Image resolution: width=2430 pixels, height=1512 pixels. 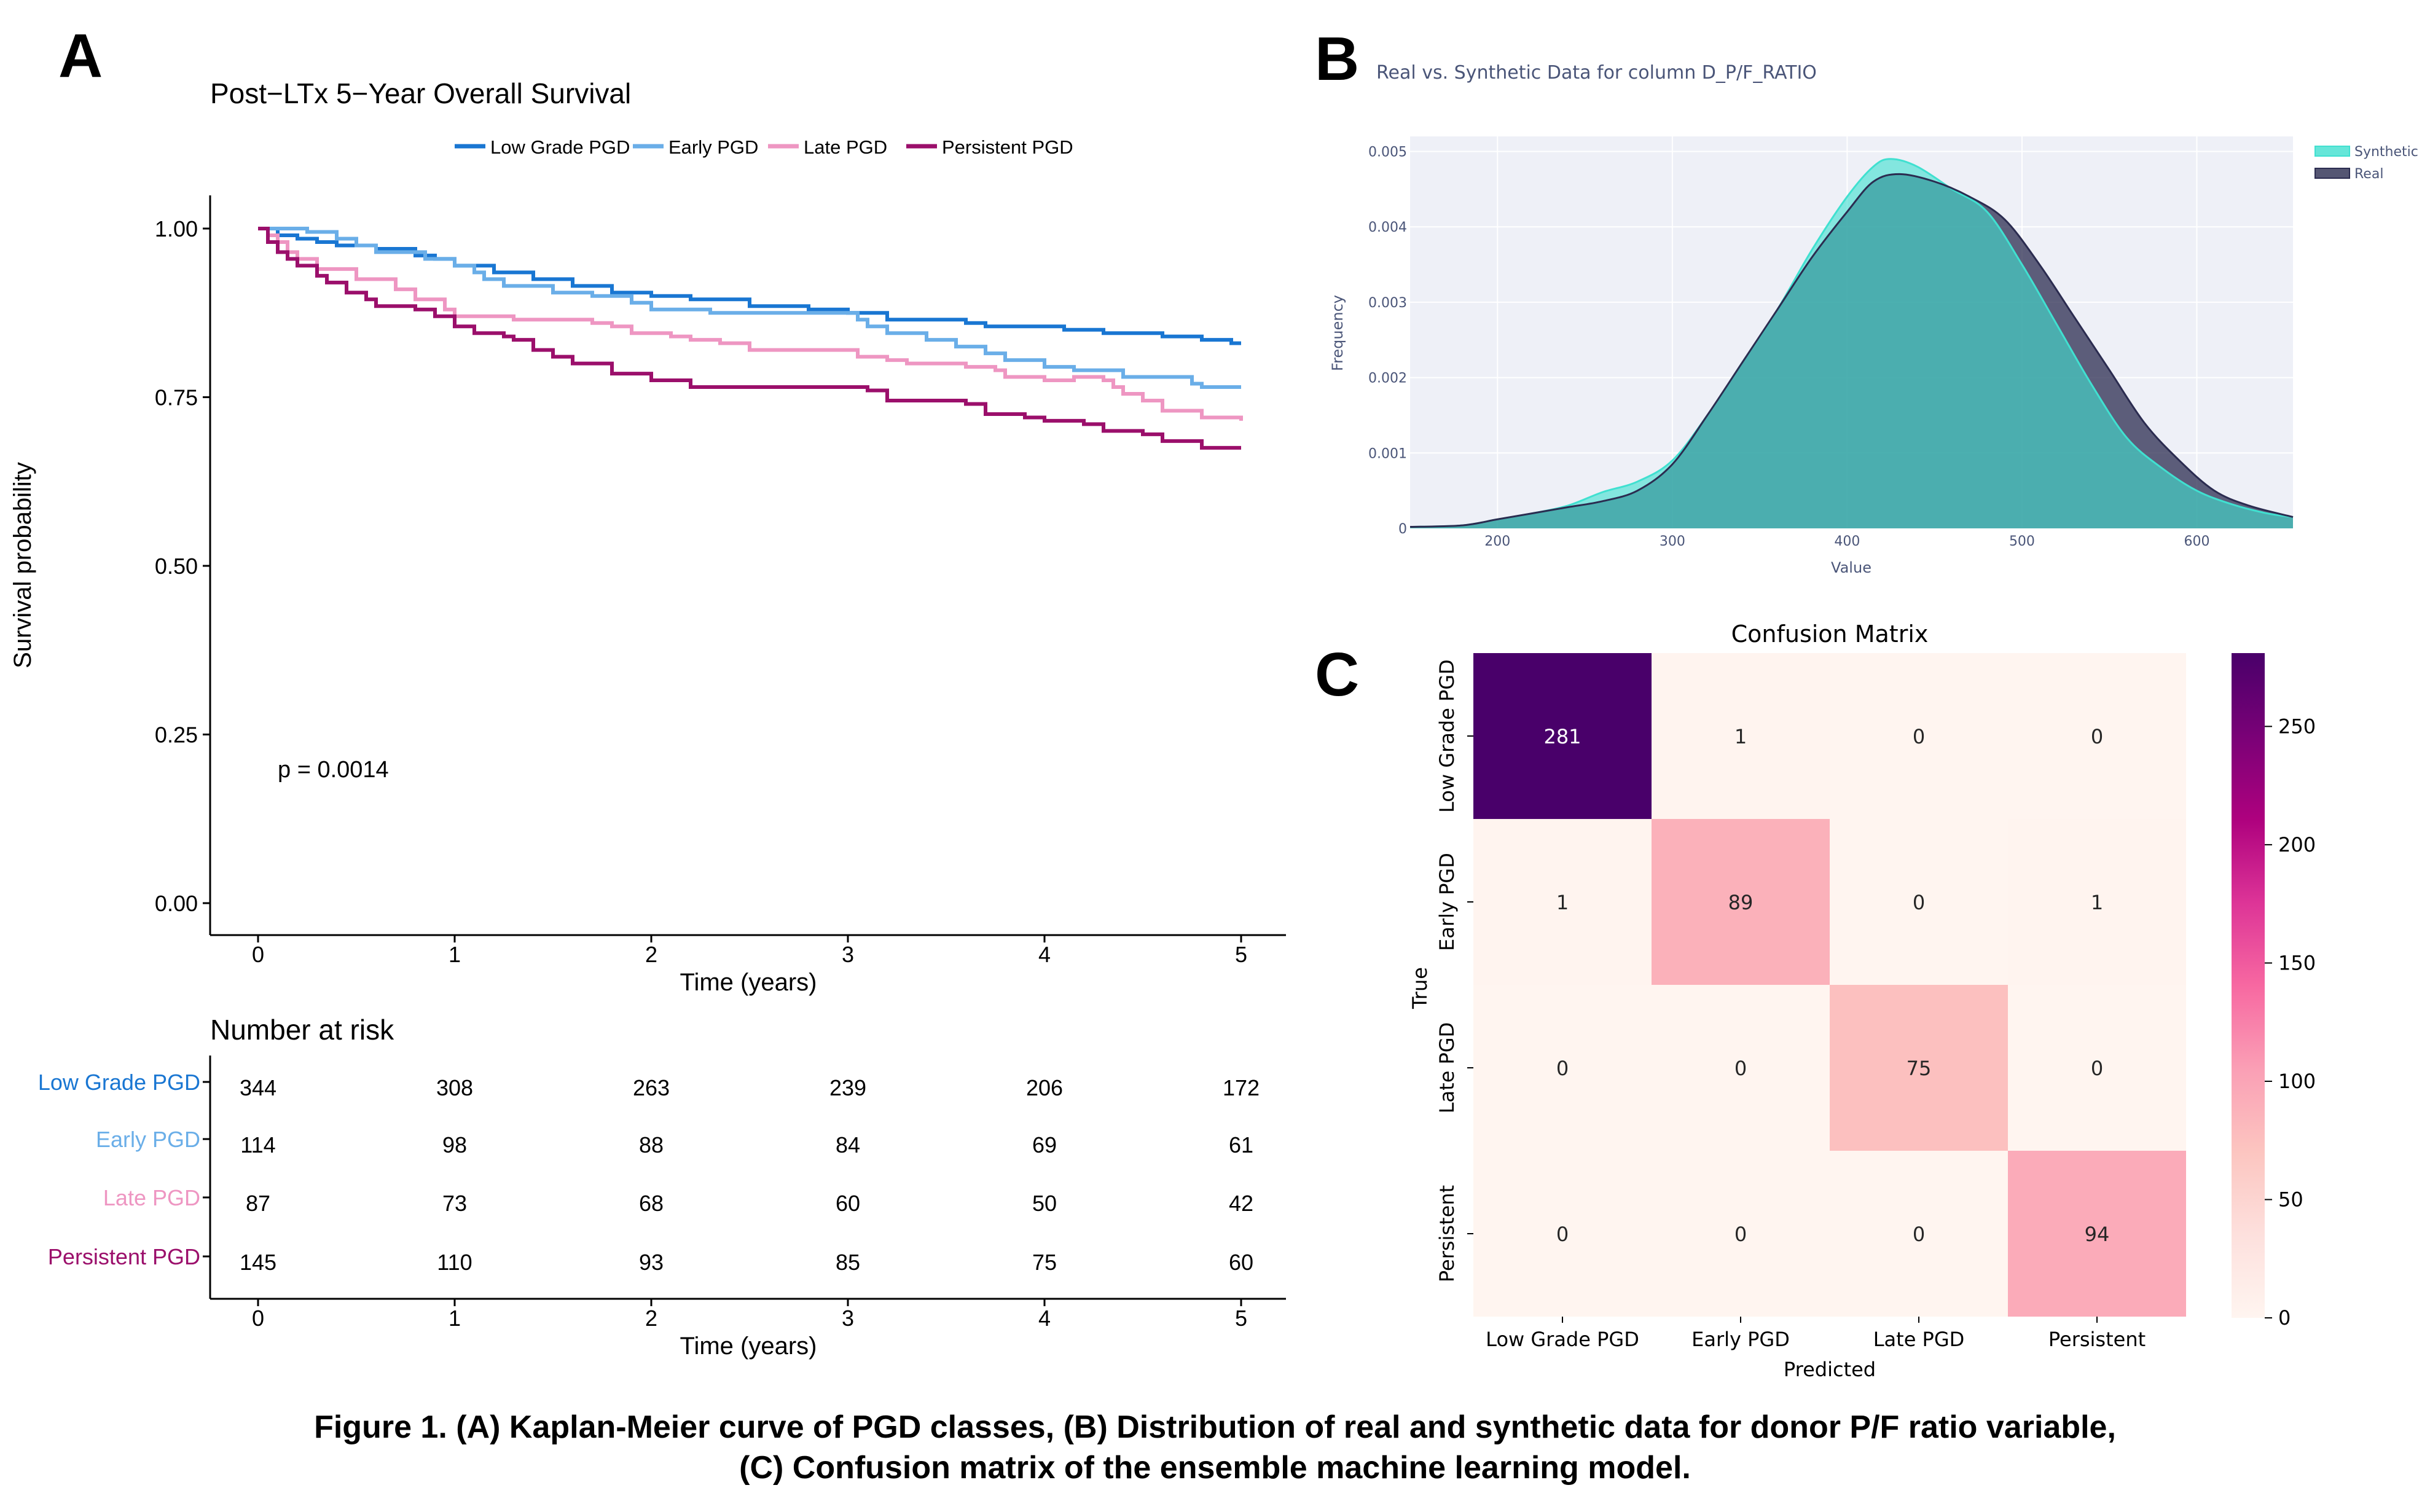 What do you see at coordinates (2097, 1339) in the screenshot?
I see `cm-x-tick-label: Persistent` at bounding box center [2097, 1339].